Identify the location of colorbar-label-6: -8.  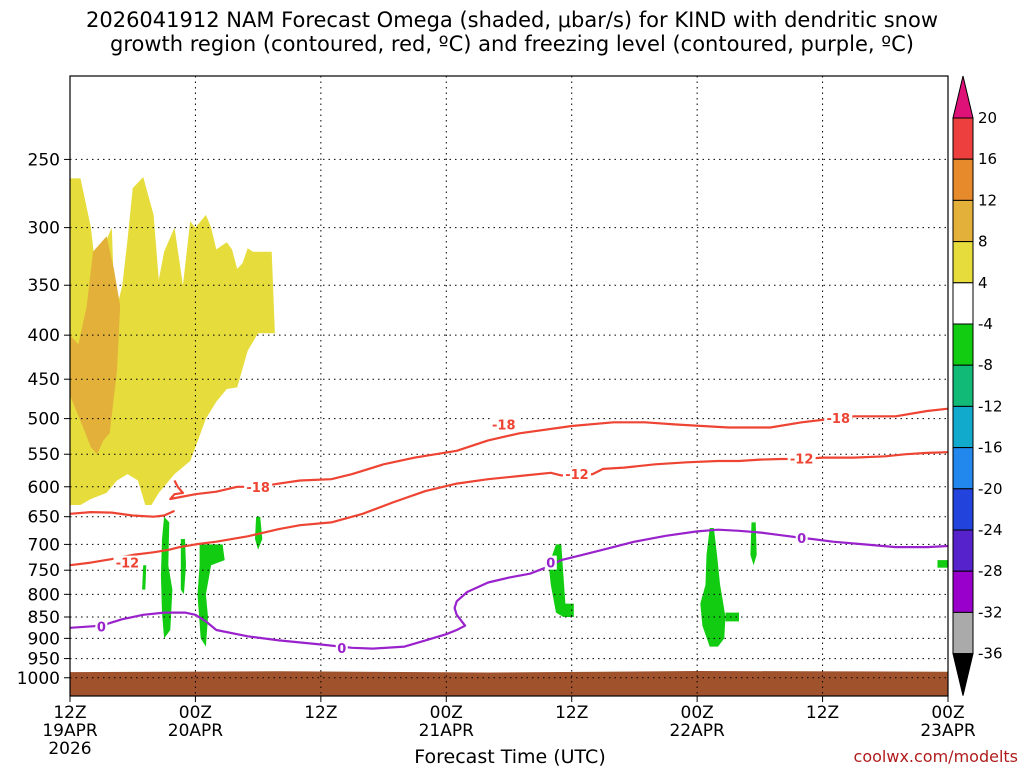
(985, 365).